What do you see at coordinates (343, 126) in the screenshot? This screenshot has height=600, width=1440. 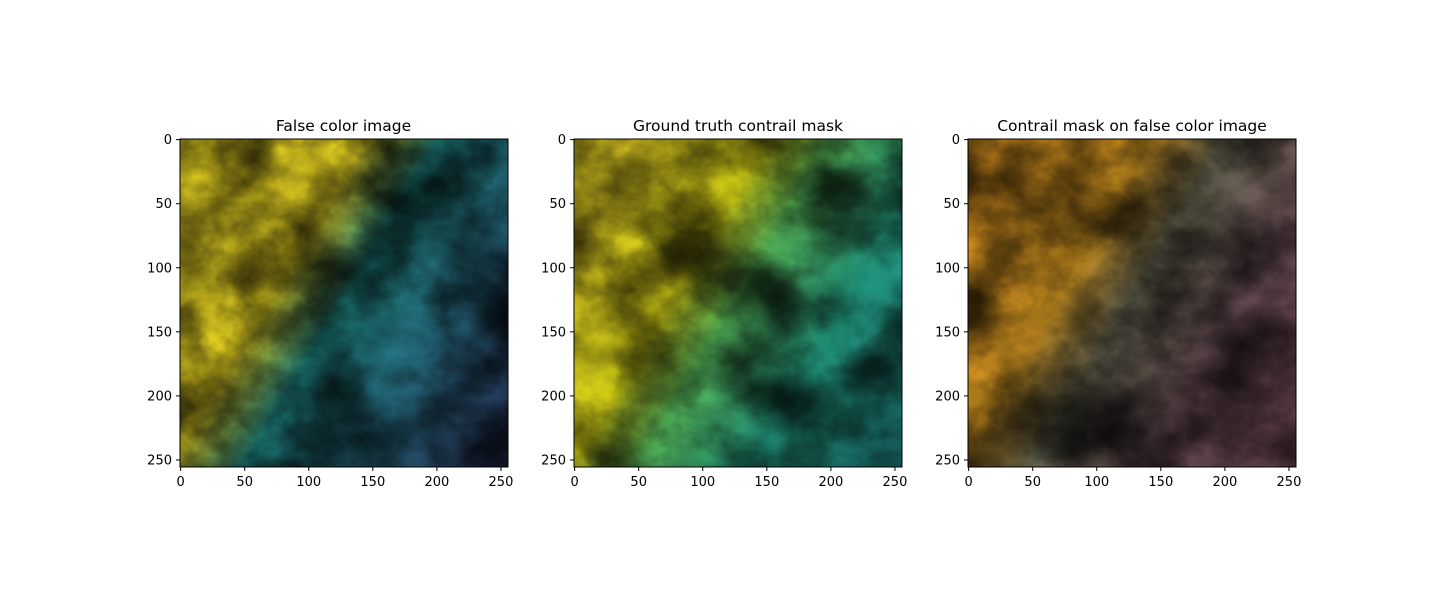 I see `panel-title: False color image` at bounding box center [343, 126].